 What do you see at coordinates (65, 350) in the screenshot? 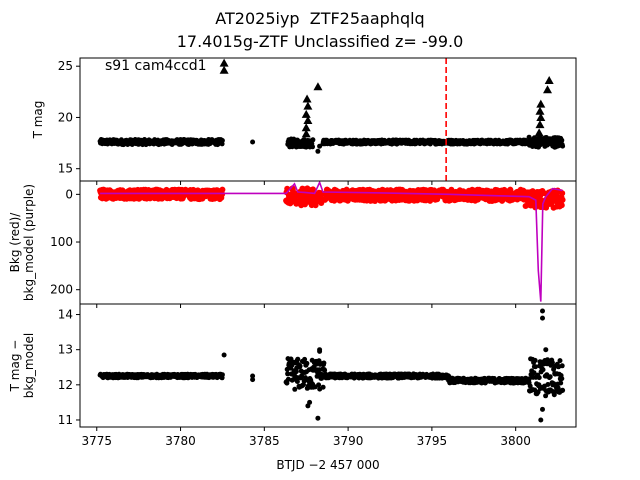
I see `y-tick-label: 13` at bounding box center [65, 350].